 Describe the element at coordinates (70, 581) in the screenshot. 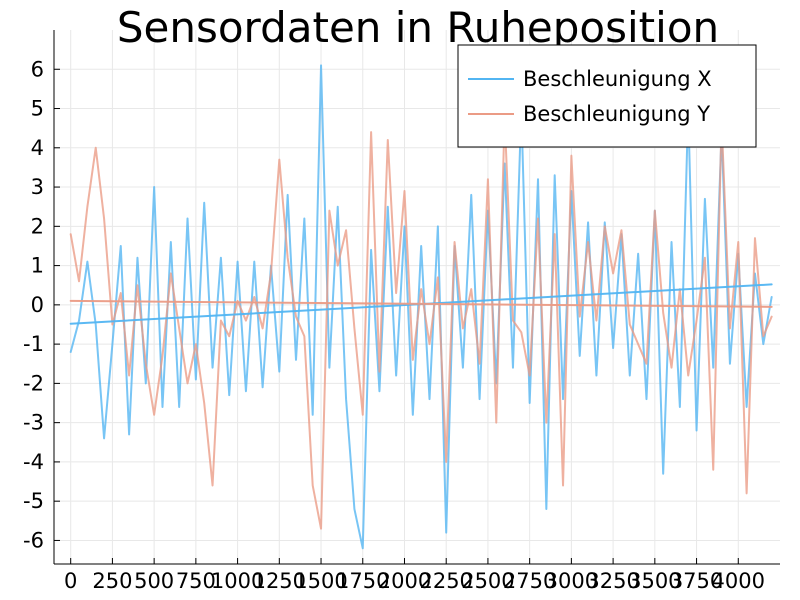

I see `x-tick-label: 0` at that location.